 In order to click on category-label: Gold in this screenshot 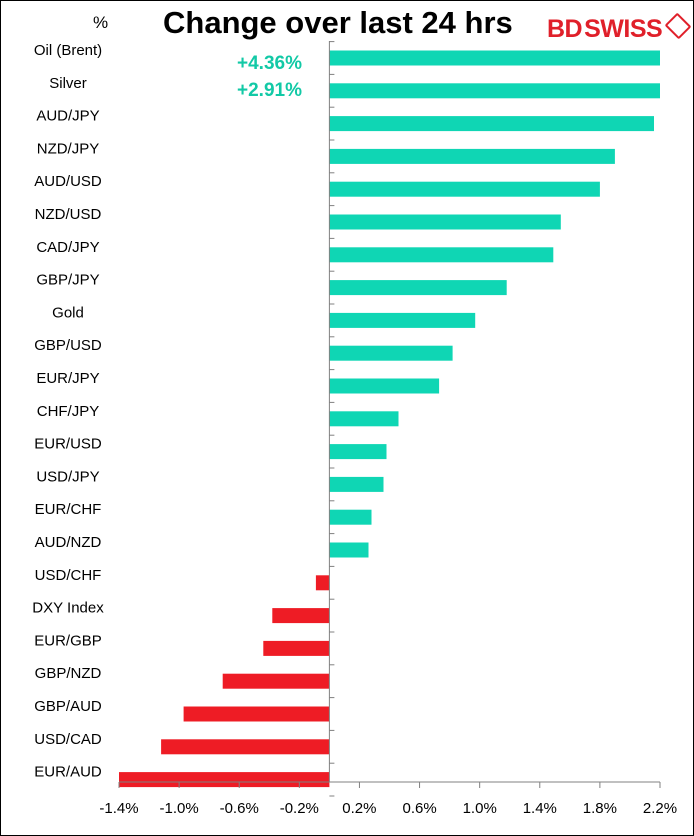, I will do `click(68, 312)`.